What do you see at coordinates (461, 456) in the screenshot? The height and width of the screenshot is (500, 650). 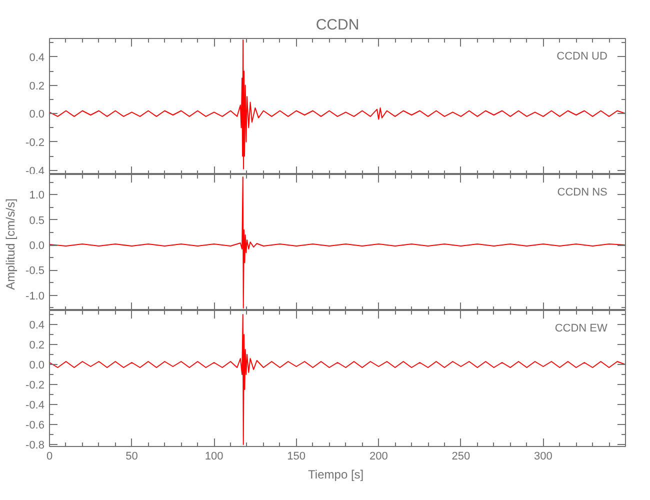 I see `x-tick-label: 250` at bounding box center [461, 456].